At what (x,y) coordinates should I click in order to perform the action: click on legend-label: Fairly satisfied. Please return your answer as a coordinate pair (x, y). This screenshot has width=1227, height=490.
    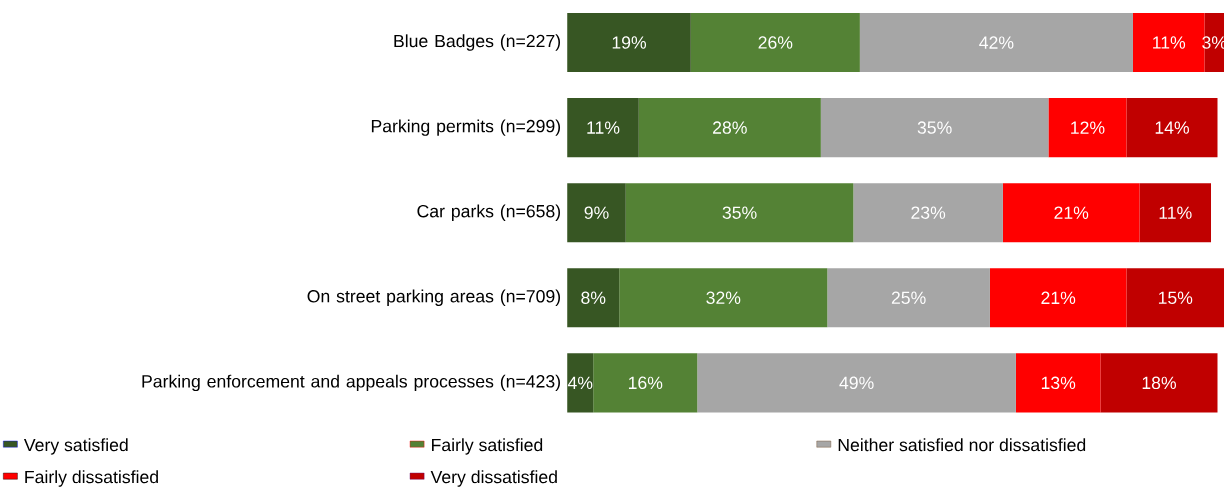
    Looking at the image, I should click on (487, 446).